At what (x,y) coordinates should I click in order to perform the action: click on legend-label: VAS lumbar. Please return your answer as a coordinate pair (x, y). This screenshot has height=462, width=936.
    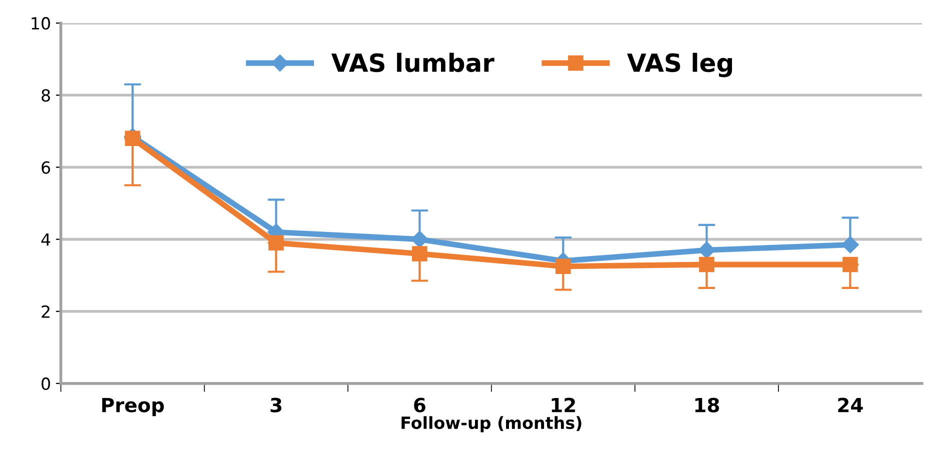
    Looking at the image, I should click on (412, 62).